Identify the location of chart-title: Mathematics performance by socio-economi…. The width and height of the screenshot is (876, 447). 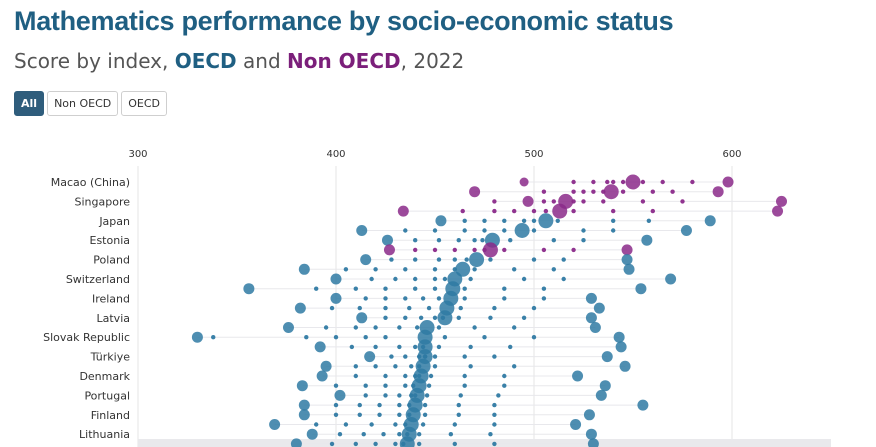
(344, 21).